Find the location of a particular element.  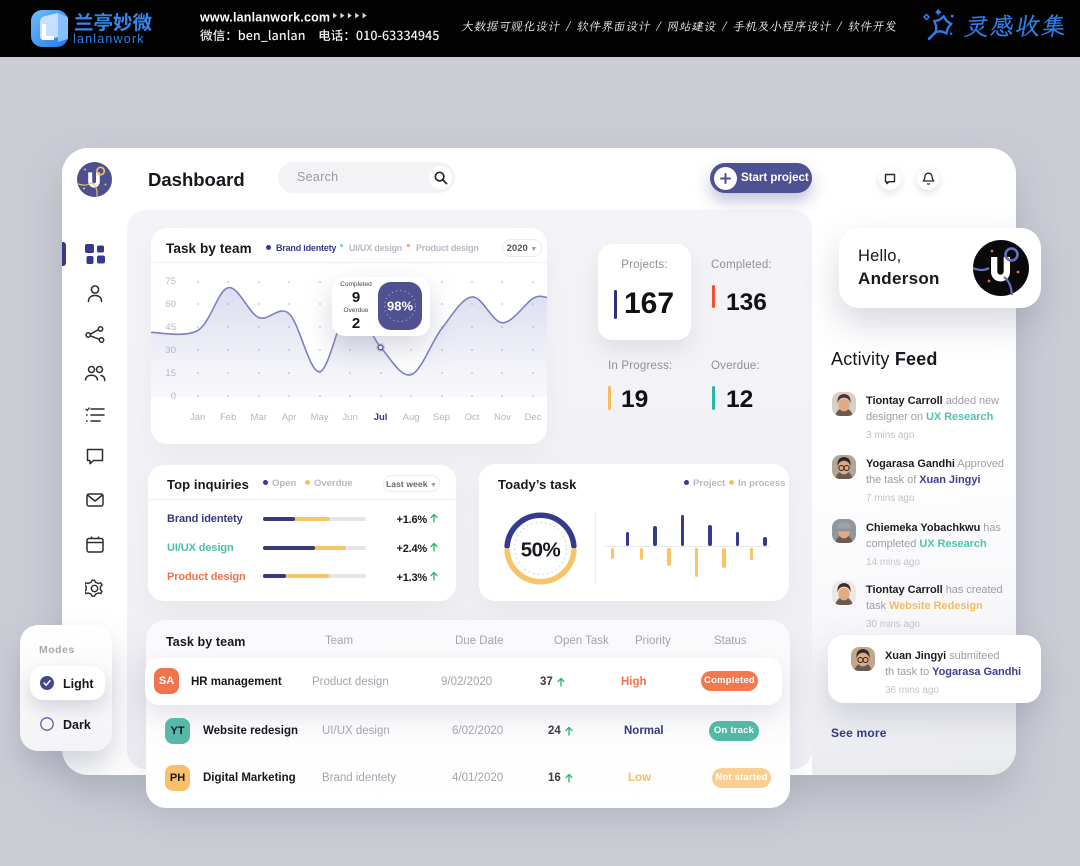

svg-text: 50% is located at coordinates (541, 550).